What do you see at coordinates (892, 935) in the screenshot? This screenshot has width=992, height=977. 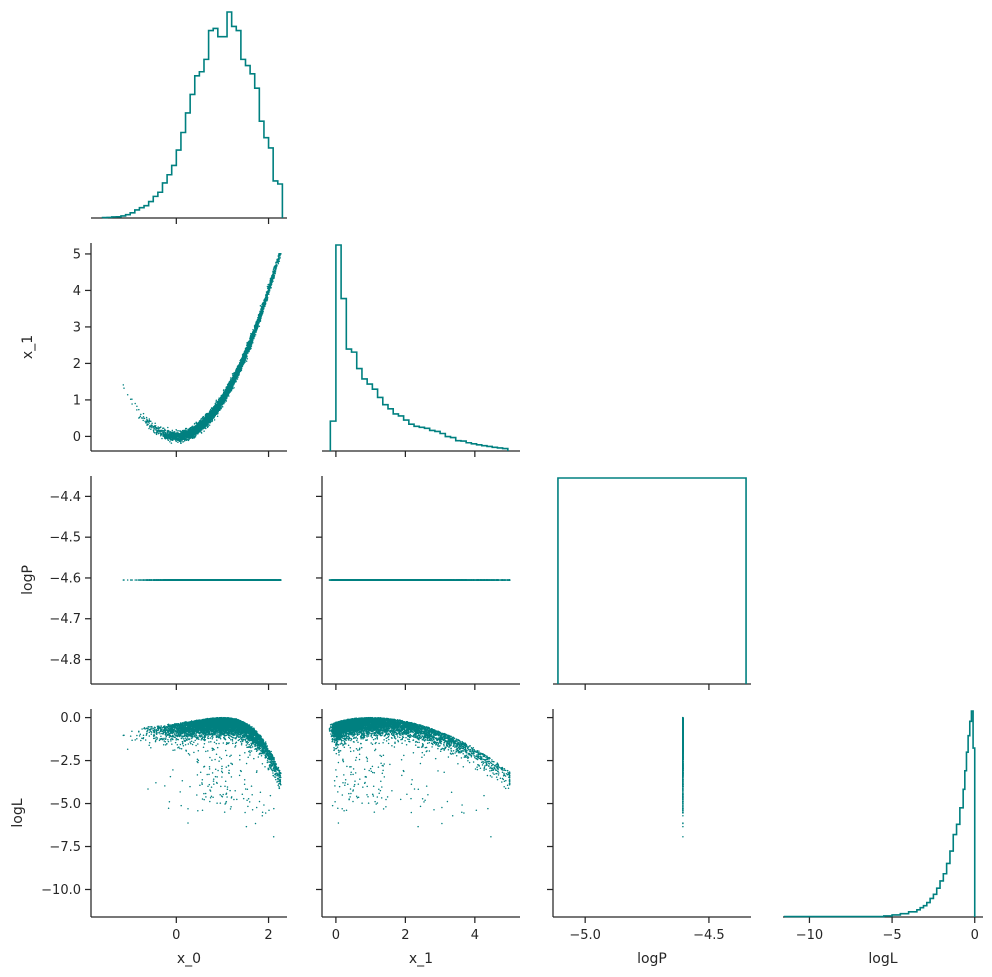 I see `x-tick-label: −5` at bounding box center [892, 935].